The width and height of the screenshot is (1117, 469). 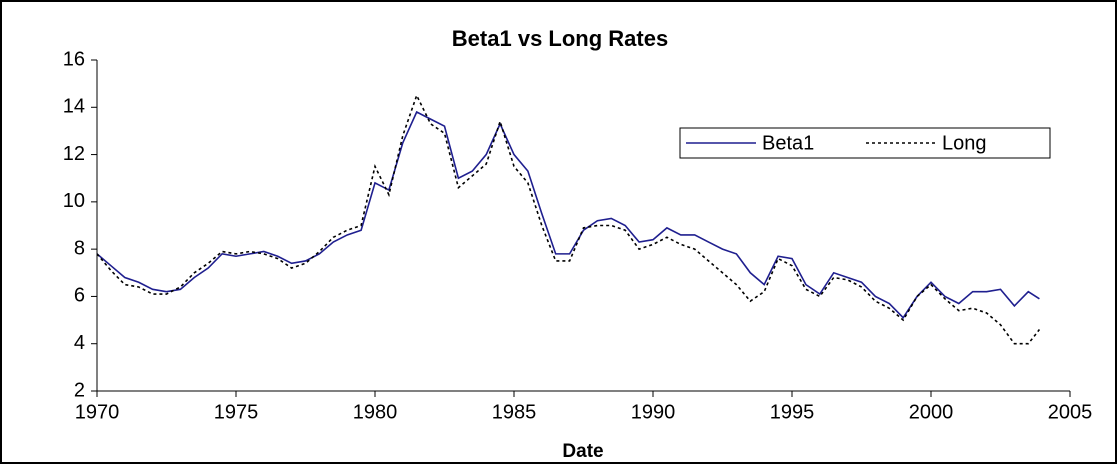 I want to click on x-tick-label: 1985, so click(x=514, y=412).